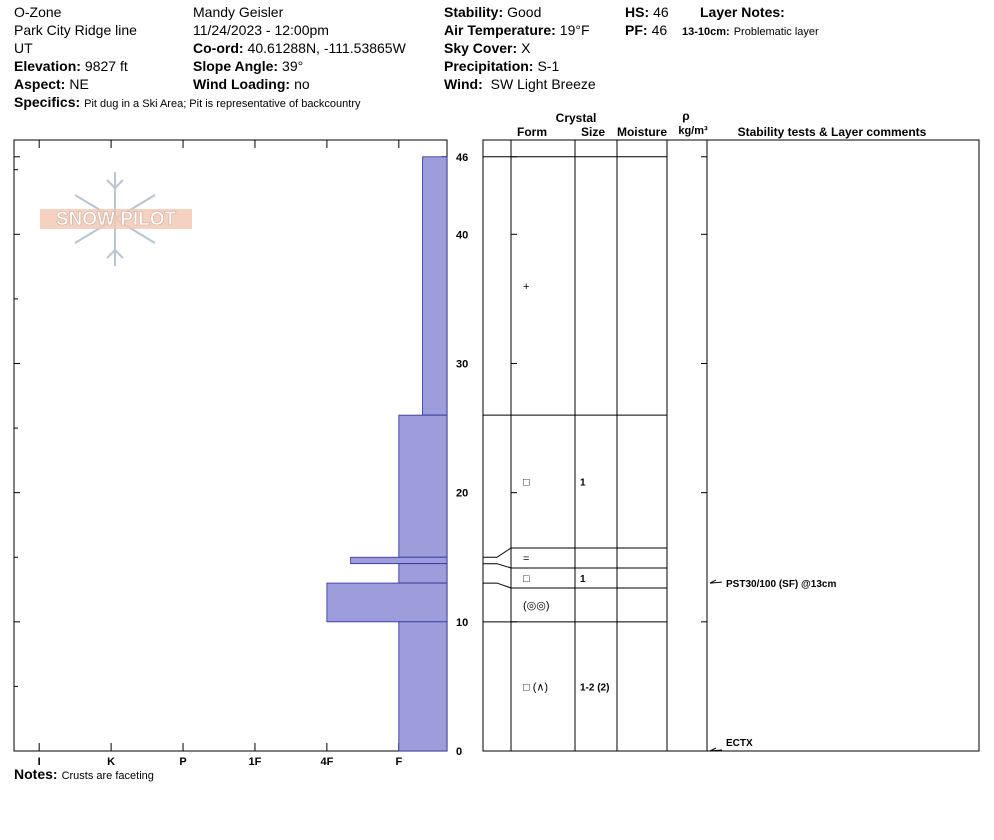 Image resolution: width=994 pixels, height=840 pixels. Describe the element at coordinates (776, 32) in the screenshot. I see `field-value: Problematic layer` at that location.